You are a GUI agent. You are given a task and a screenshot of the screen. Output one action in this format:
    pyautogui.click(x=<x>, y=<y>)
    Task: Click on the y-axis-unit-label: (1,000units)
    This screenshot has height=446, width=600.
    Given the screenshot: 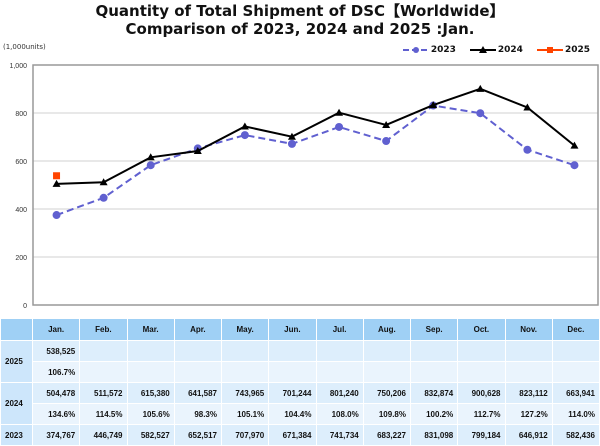 What is the action you would take?
    pyautogui.click(x=24, y=47)
    